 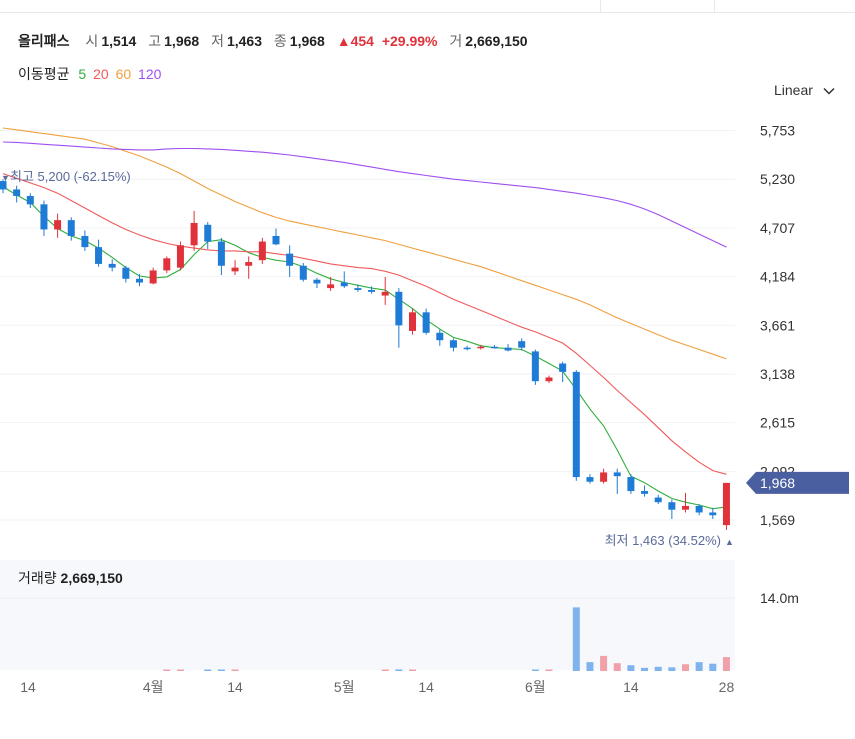 What do you see at coordinates (119, 41) in the screenshot?
I see `open-value: 1,514` at bounding box center [119, 41].